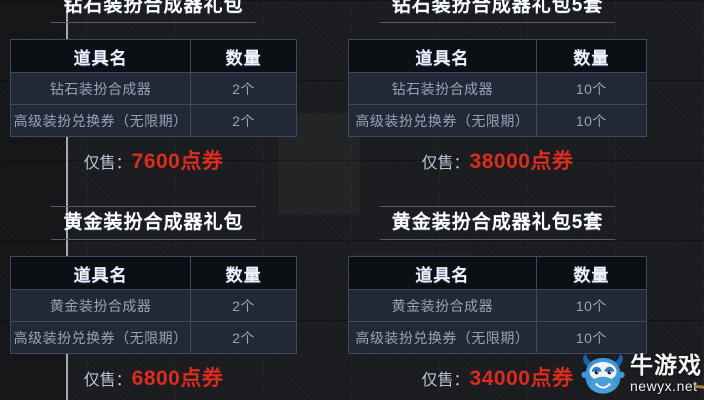 The width and height of the screenshot is (704, 400). What do you see at coordinates (153, 11) in the screenshot?
I see `pack-title: 钻石装扮合成器礼包` at bounding box center [153, 11].